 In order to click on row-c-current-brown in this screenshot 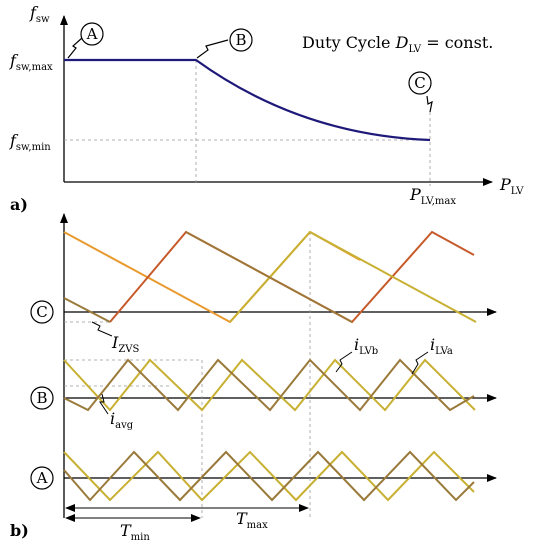, I will do `click(87, 310)`.